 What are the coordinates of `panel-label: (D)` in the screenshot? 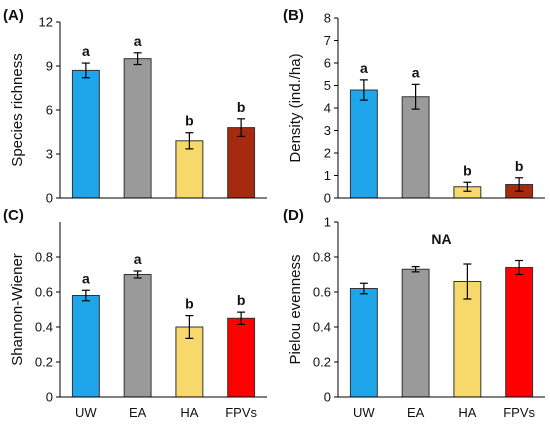 It's located at (293, 215).